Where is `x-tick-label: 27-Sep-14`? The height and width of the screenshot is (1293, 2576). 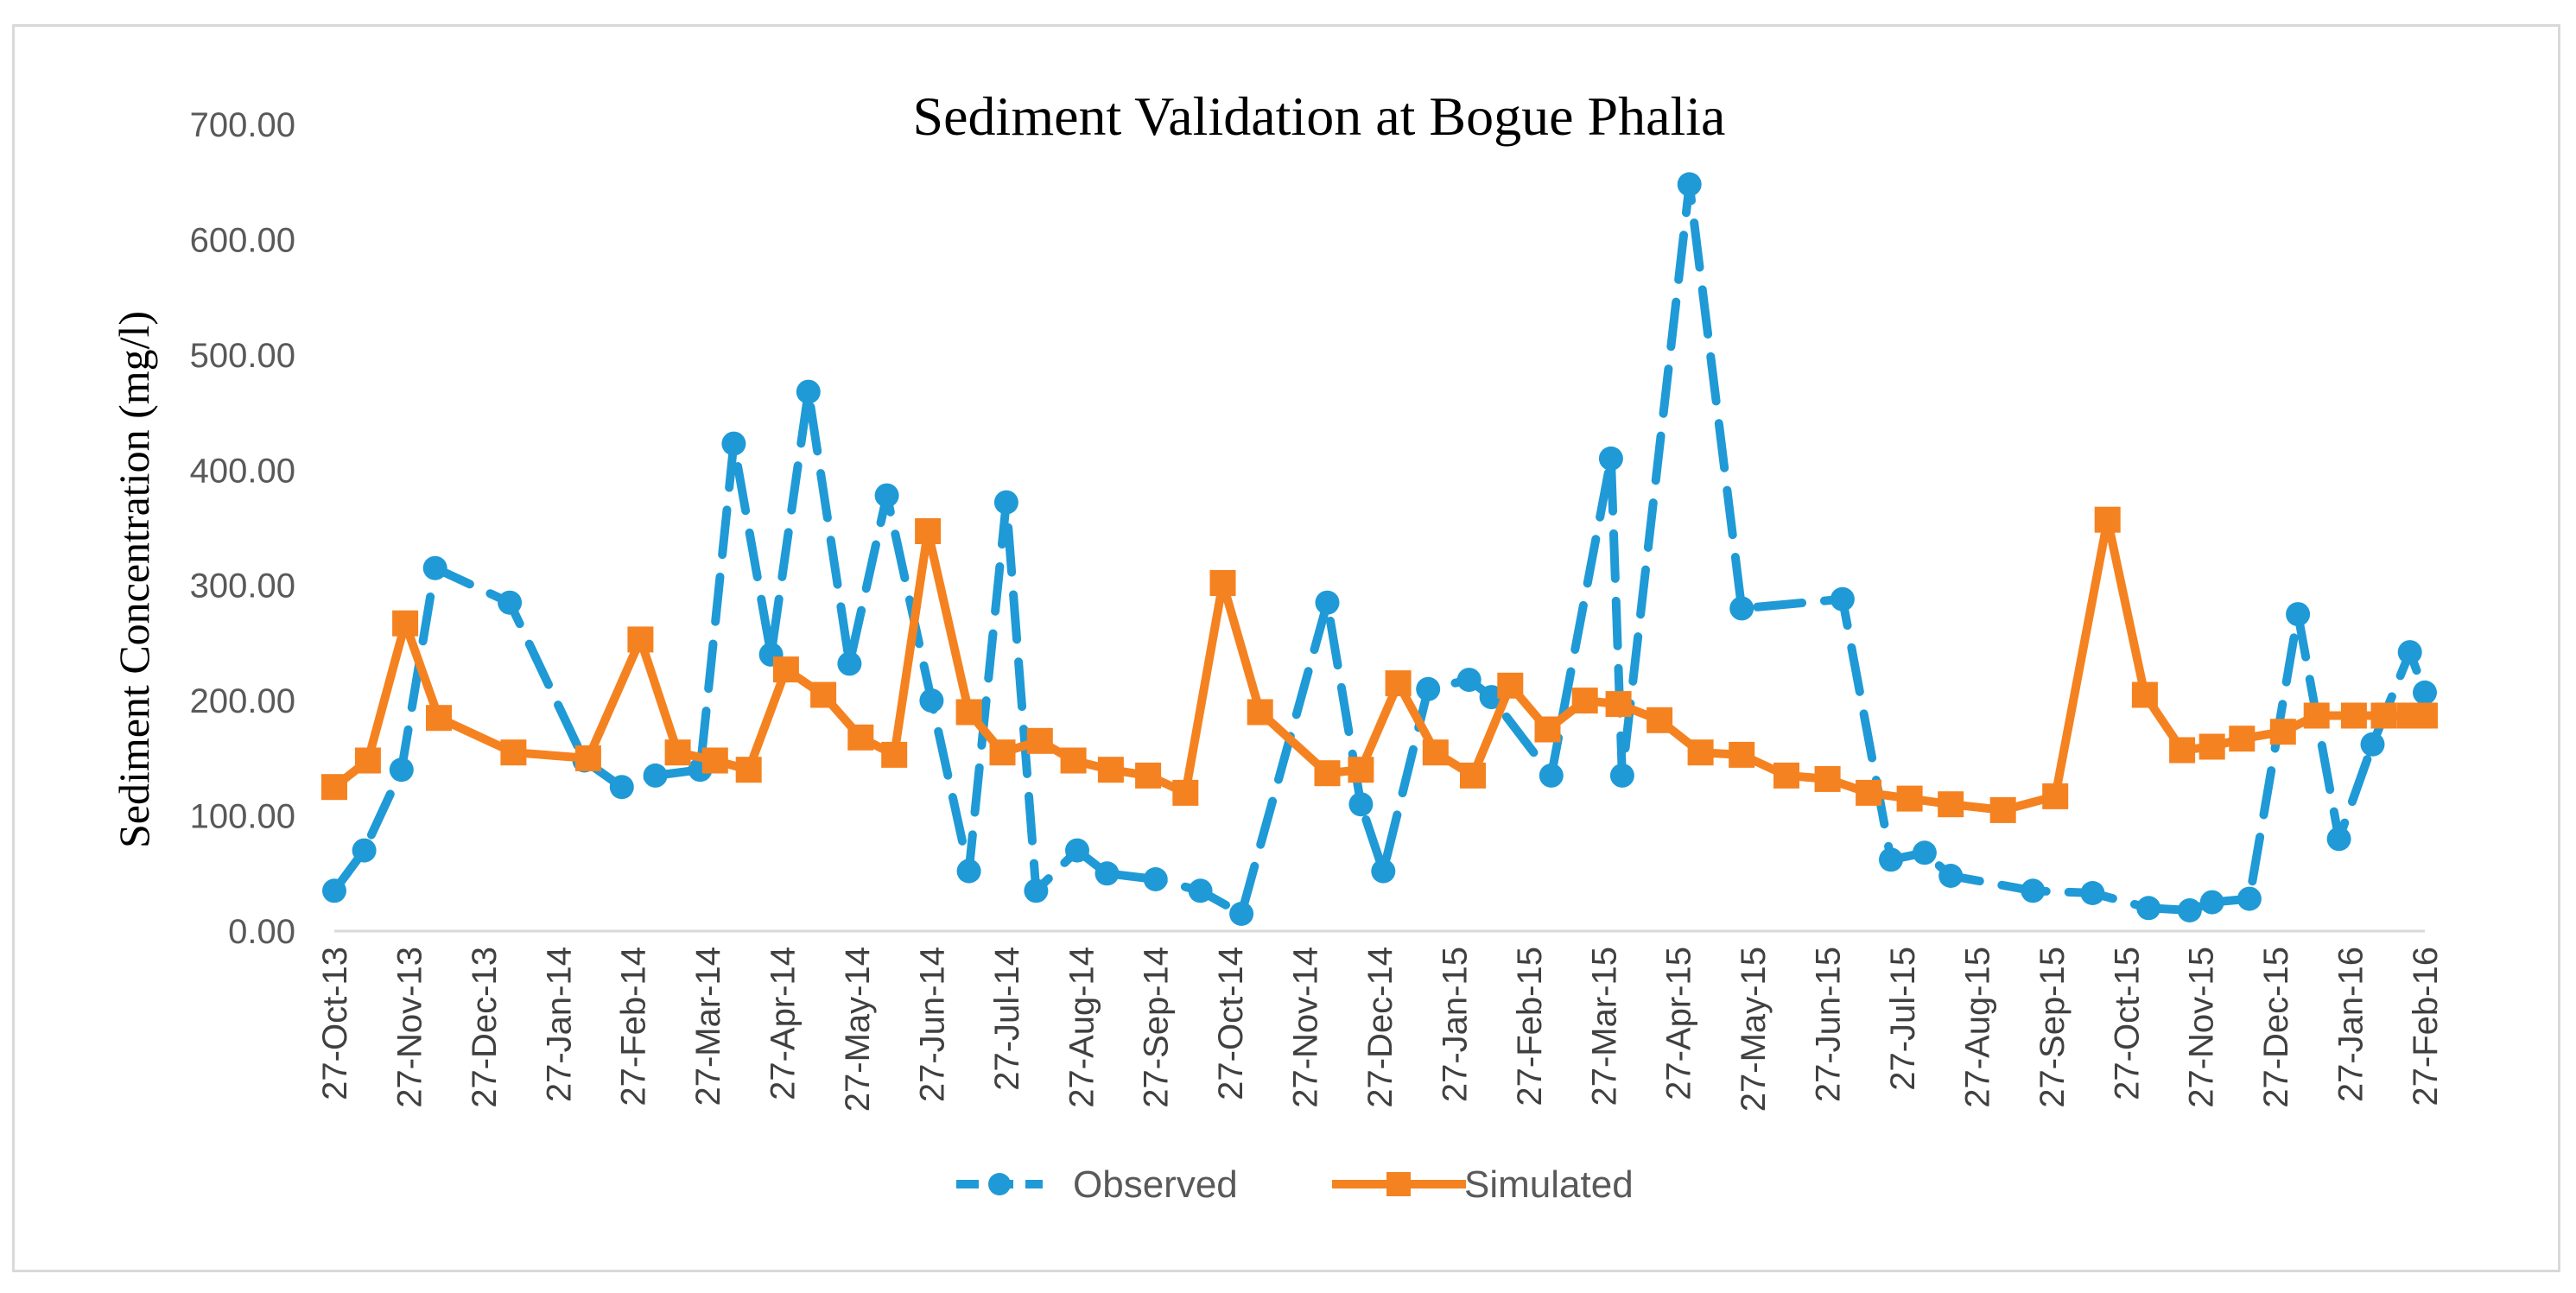
x-tick-label: 27-Sep-14 is located at coordinates (1157, 1027).